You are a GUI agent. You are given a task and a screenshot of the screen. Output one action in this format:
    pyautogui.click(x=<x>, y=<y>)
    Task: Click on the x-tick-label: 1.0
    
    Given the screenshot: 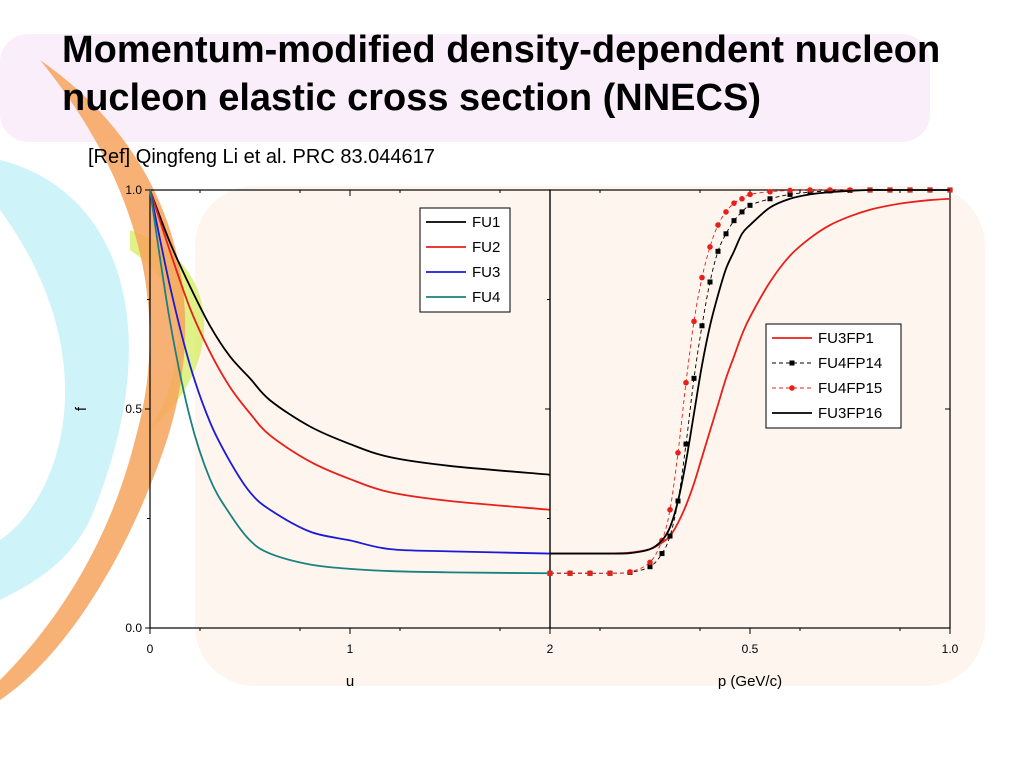 What is the action you would take?
    pyautogui.click(x=950, y=649)
    